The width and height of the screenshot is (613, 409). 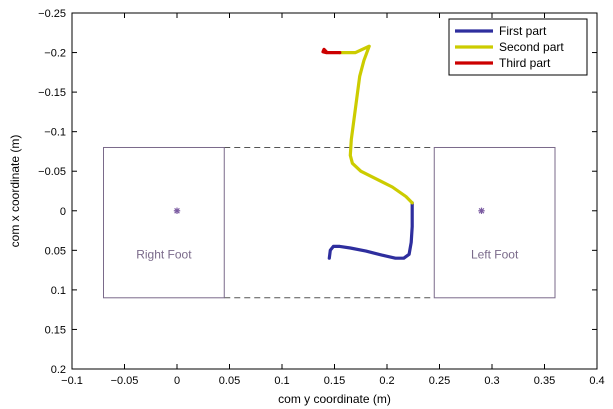 What do you see at coordinates (164, 254) in the screenshot?
I see `foot-label: Right Foot` at bounding box center [164, 254].